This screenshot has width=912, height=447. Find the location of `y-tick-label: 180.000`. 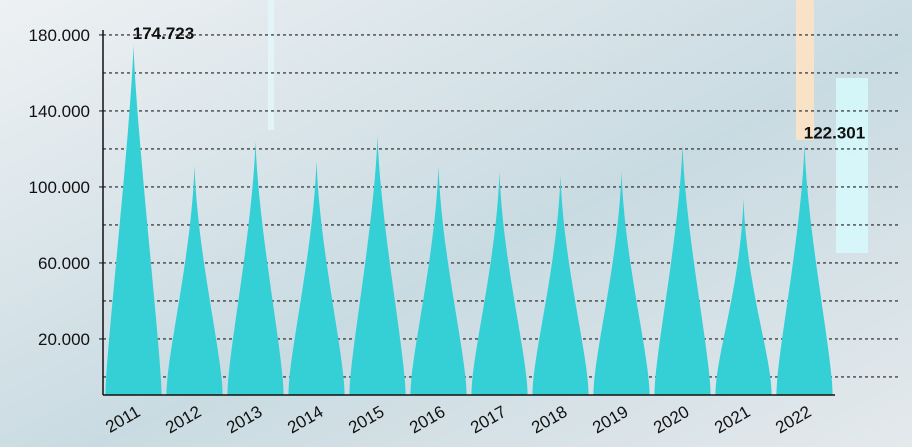

y-tick-label: 180.000 is located at coordinates (59, 35).